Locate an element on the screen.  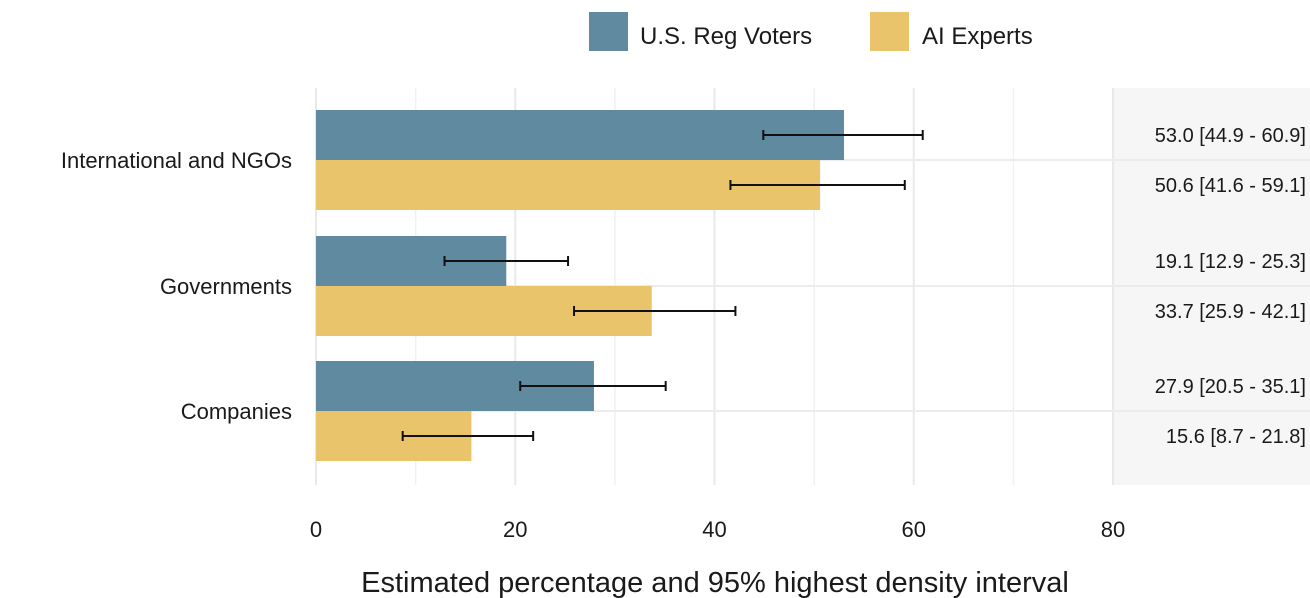
legend-label-ai-experts: AI Experts is located at coordinates (977, 36).